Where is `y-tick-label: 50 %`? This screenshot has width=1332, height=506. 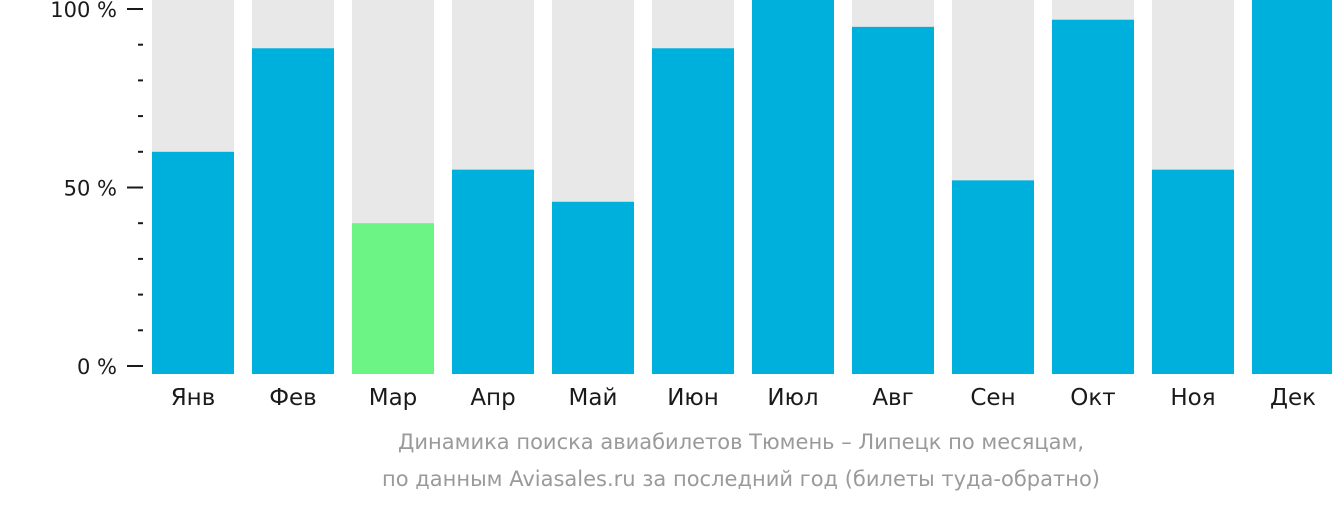
y-tick-label: 50 % is located at coordinates (90, 189).